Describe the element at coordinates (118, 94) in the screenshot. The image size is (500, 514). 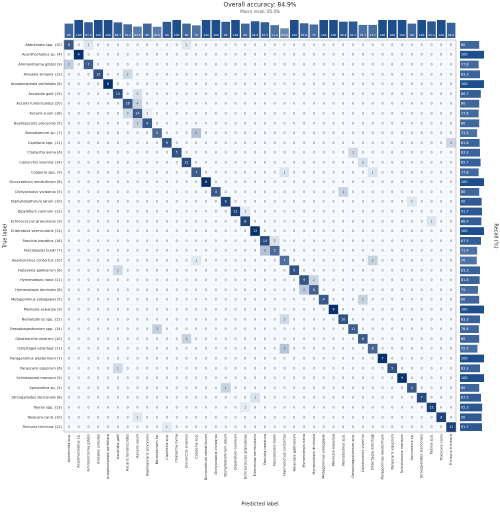
I see `cell-label: 13` at that location.